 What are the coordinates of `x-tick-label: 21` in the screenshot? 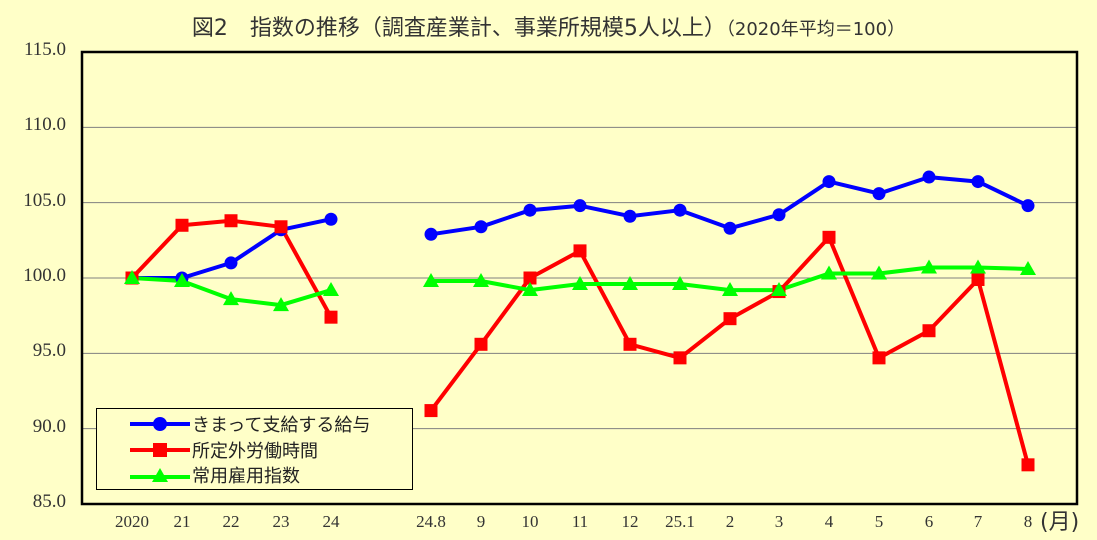 It's located at (182, 521).